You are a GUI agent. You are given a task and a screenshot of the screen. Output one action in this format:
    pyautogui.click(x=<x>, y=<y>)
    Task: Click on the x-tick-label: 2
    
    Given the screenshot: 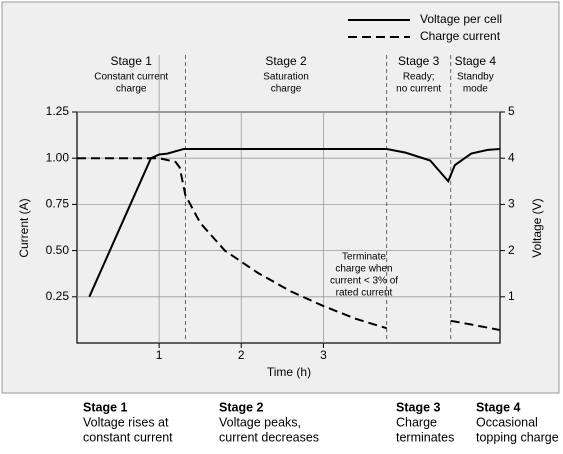 What is the action you would take?
    pyautogui.click(x=241, y=355)
    